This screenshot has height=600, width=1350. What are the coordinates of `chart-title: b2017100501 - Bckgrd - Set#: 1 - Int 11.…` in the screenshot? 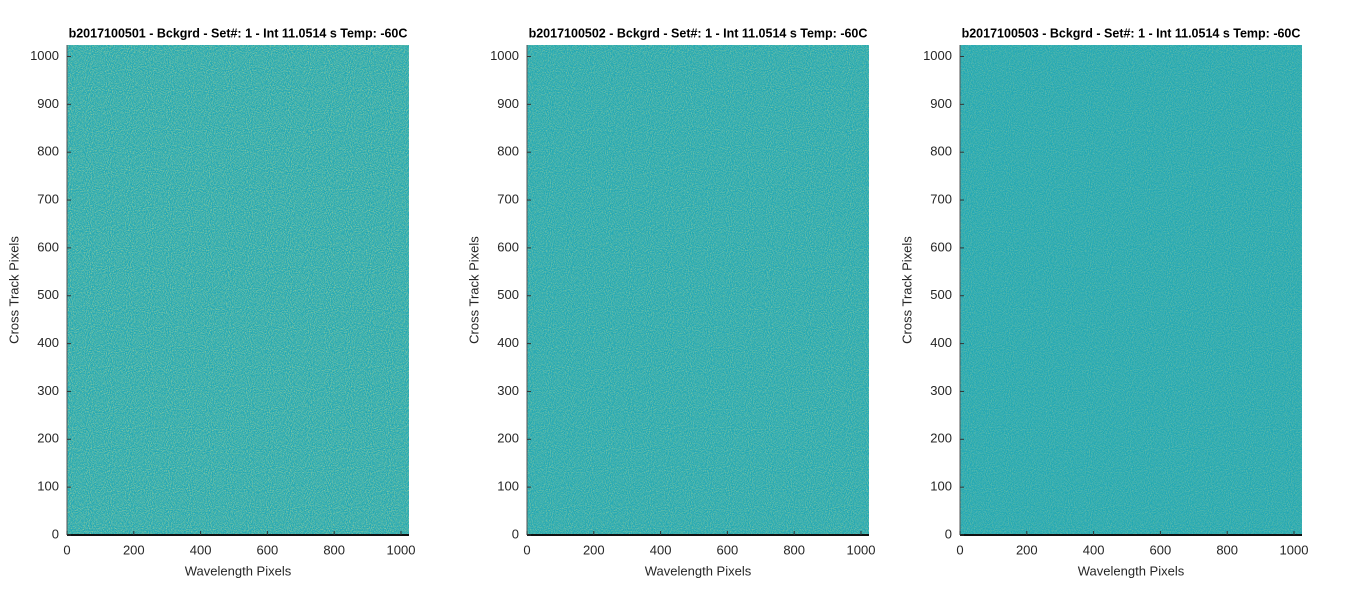 It's located at (238, 33).